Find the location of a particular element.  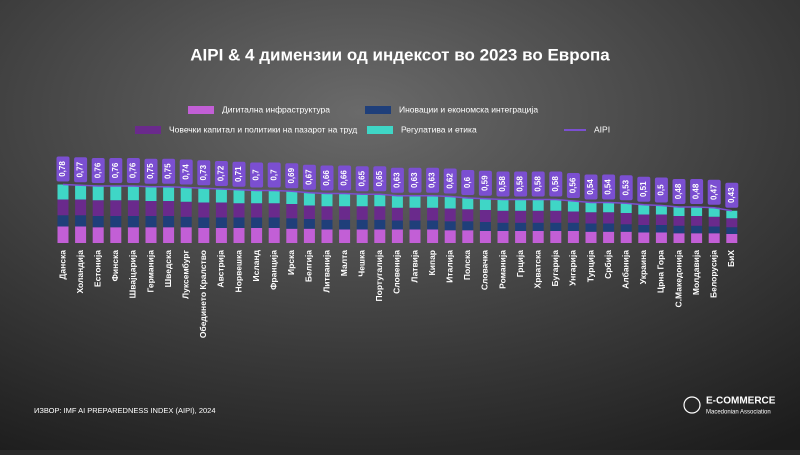

x-tick-label: Исланд is located at coordinates (256, 265).